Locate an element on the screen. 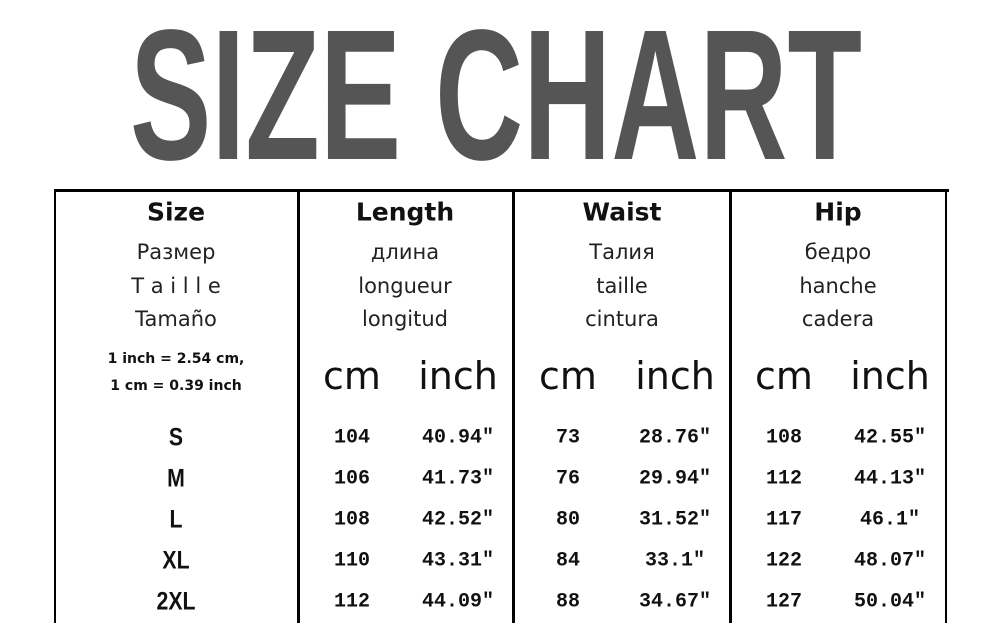 The image size is (1000, 640). size-label: L is located at coordinates (176, 519).